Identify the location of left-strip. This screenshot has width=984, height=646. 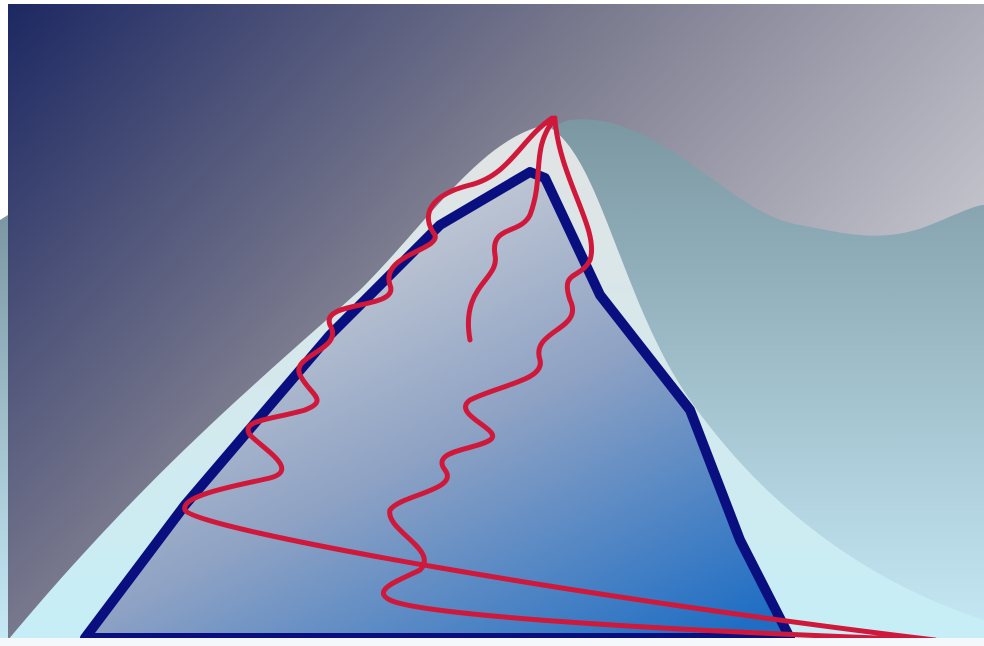
(4, 427).